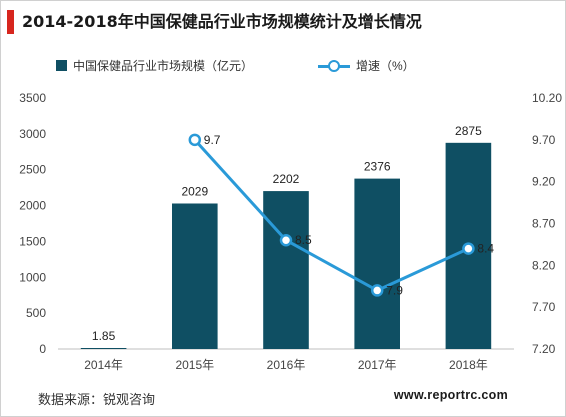 This screenshot has width=566, height=417. I want to click on x-axis-tick-label: 2018年, so click(468, 365).